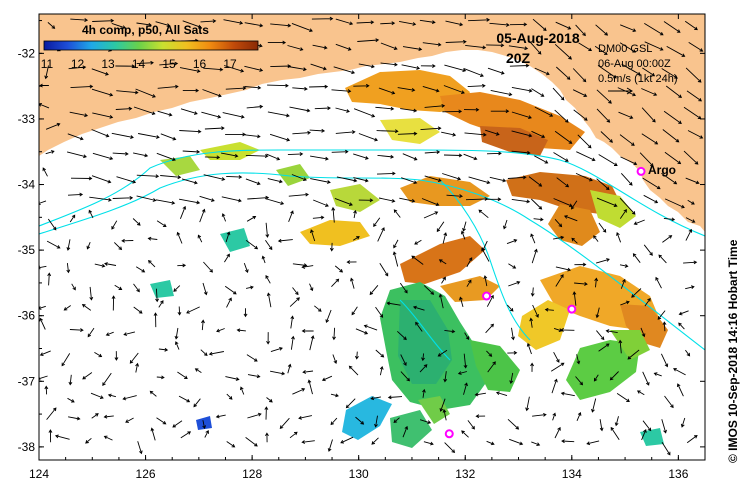  I want to click on x-tick-label: 124, so click(39, 474).